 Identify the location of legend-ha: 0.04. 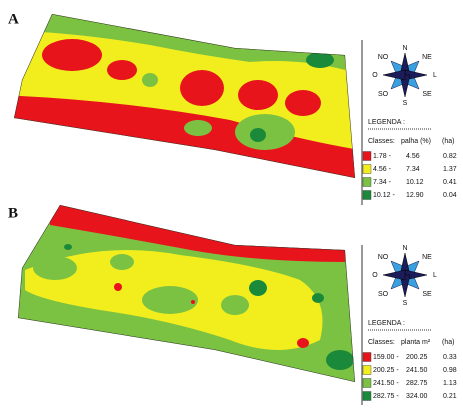
(450, 195).